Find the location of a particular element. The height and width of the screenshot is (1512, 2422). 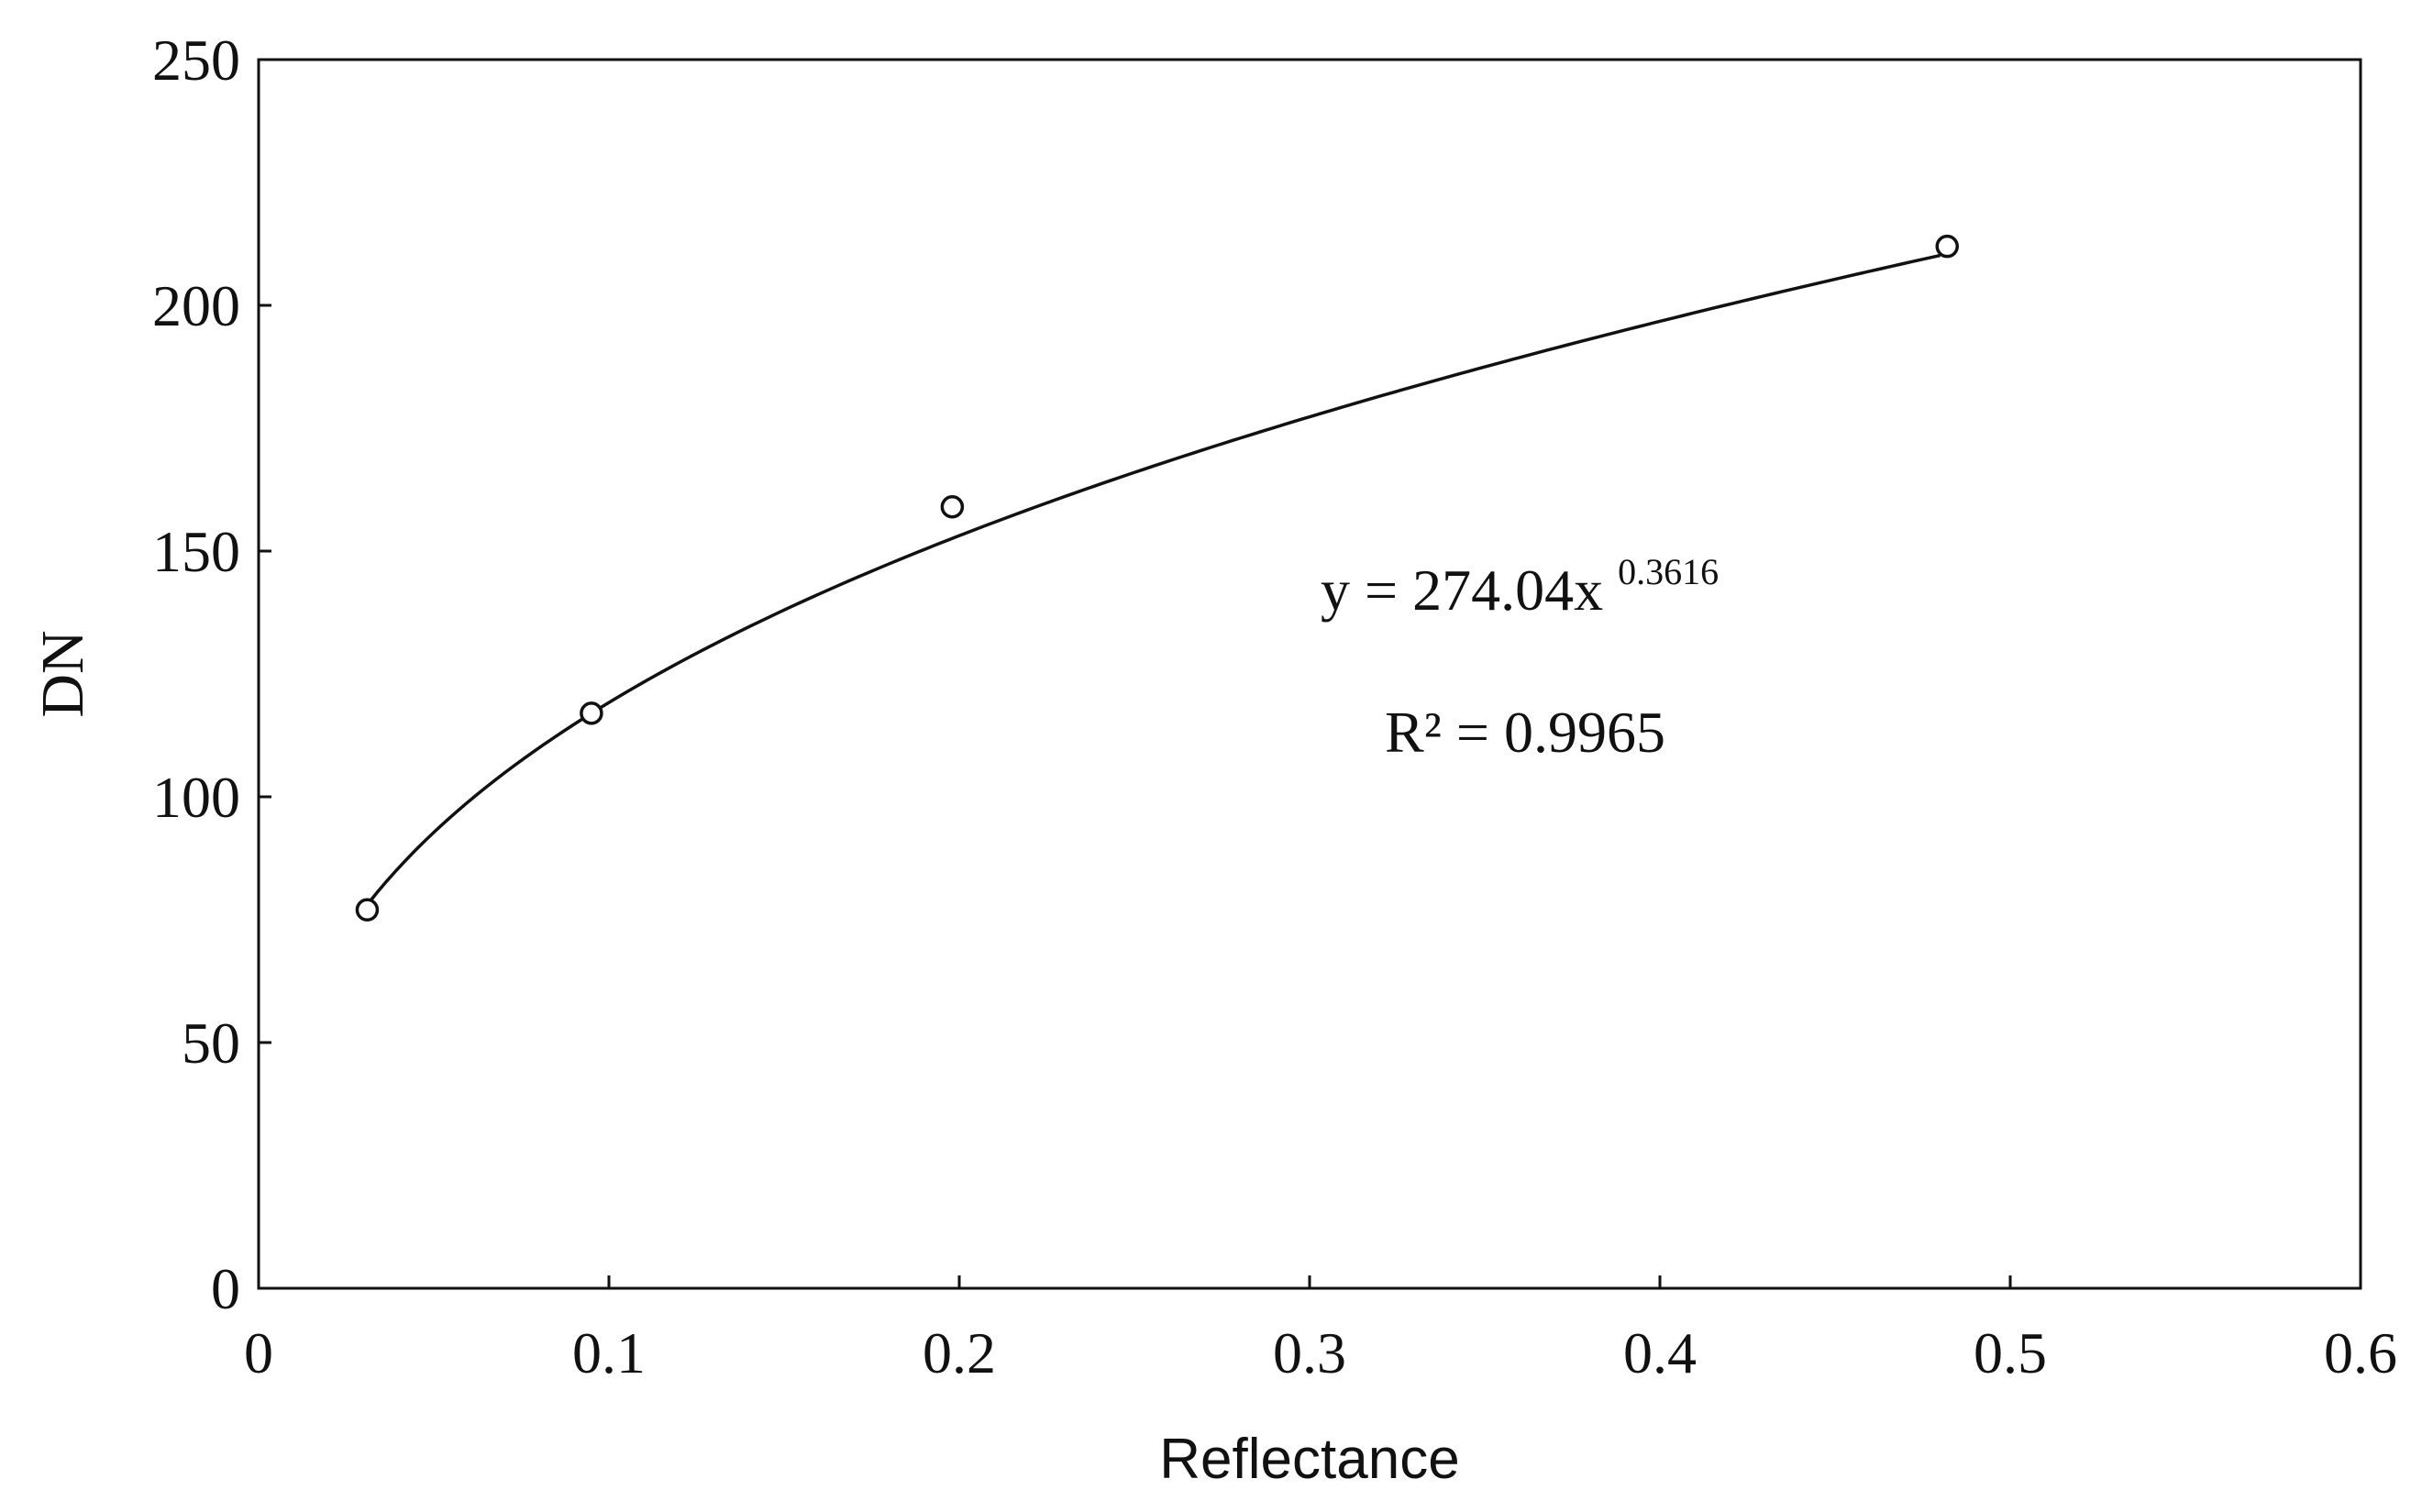

y-tick-label: 50 is located at coordinates (211, 1043).